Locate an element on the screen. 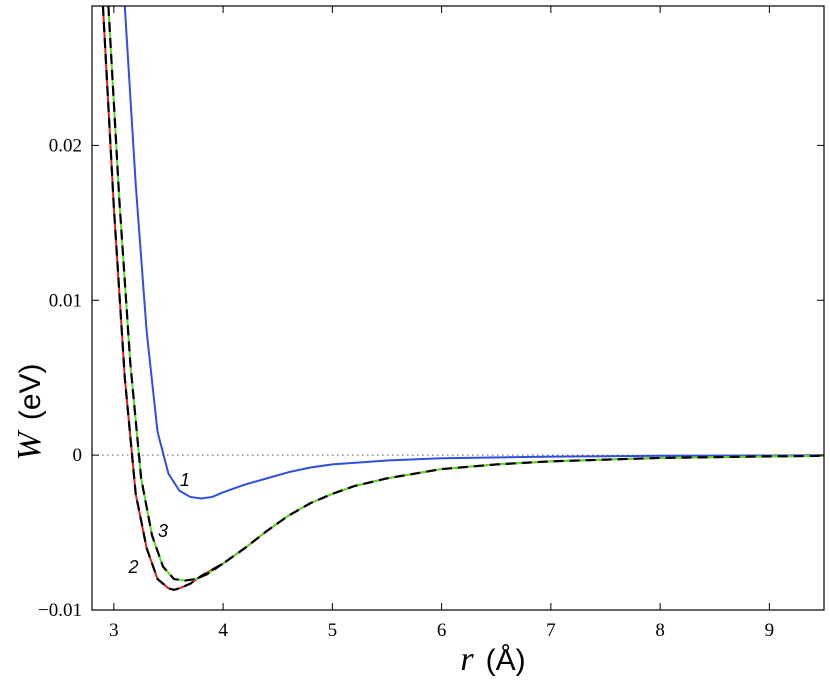 The width and height of the screenshot is (830, 683). x-tick-label: 4 is located at coordinates (223, 630).